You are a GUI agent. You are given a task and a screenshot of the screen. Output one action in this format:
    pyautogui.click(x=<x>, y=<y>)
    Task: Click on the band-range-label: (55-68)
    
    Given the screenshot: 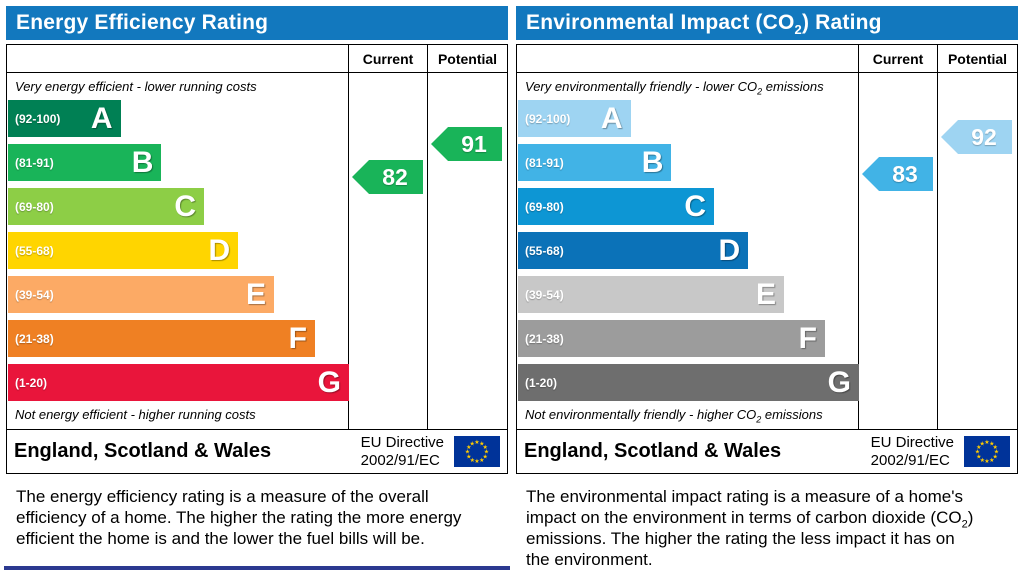 What is the action you would take?
    pyautogui.click(x=544, y=250)
    